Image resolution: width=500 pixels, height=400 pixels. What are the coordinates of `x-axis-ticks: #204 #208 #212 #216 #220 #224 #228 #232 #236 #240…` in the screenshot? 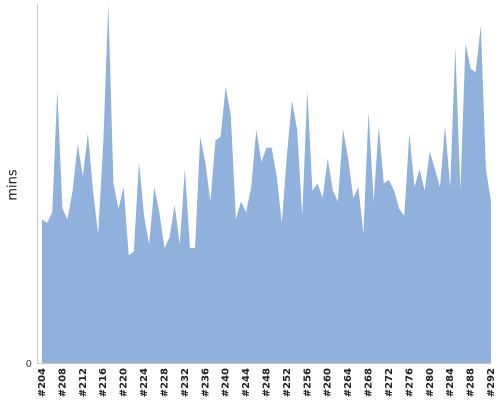 It's located at (267, 382).